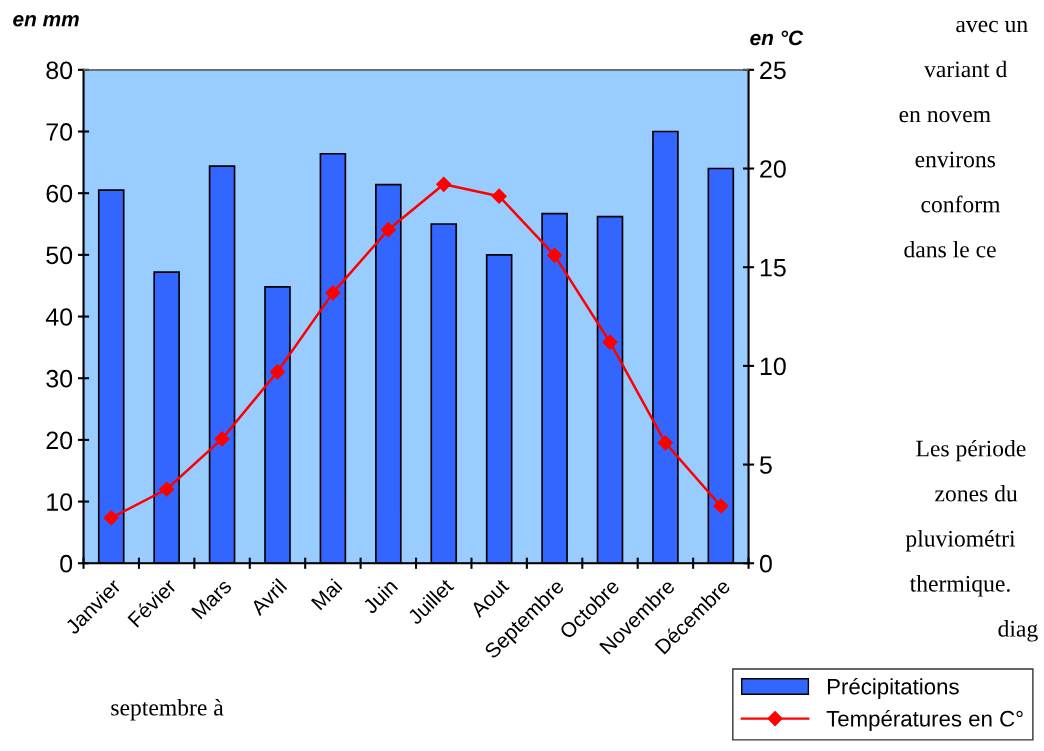 This screenshot has width=1044, height=751. Describe the element at coordinates (765, 563) in the screenshot. I see `y2-tick-label: 0` at that location.